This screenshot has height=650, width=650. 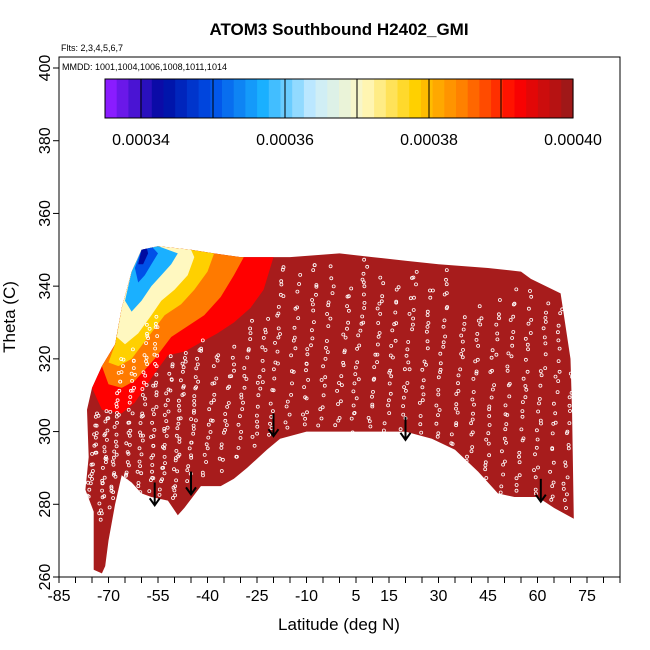 I want to click on flights-note: Flts: 2,3,4,5,6,7, so click(x=92, y=48).